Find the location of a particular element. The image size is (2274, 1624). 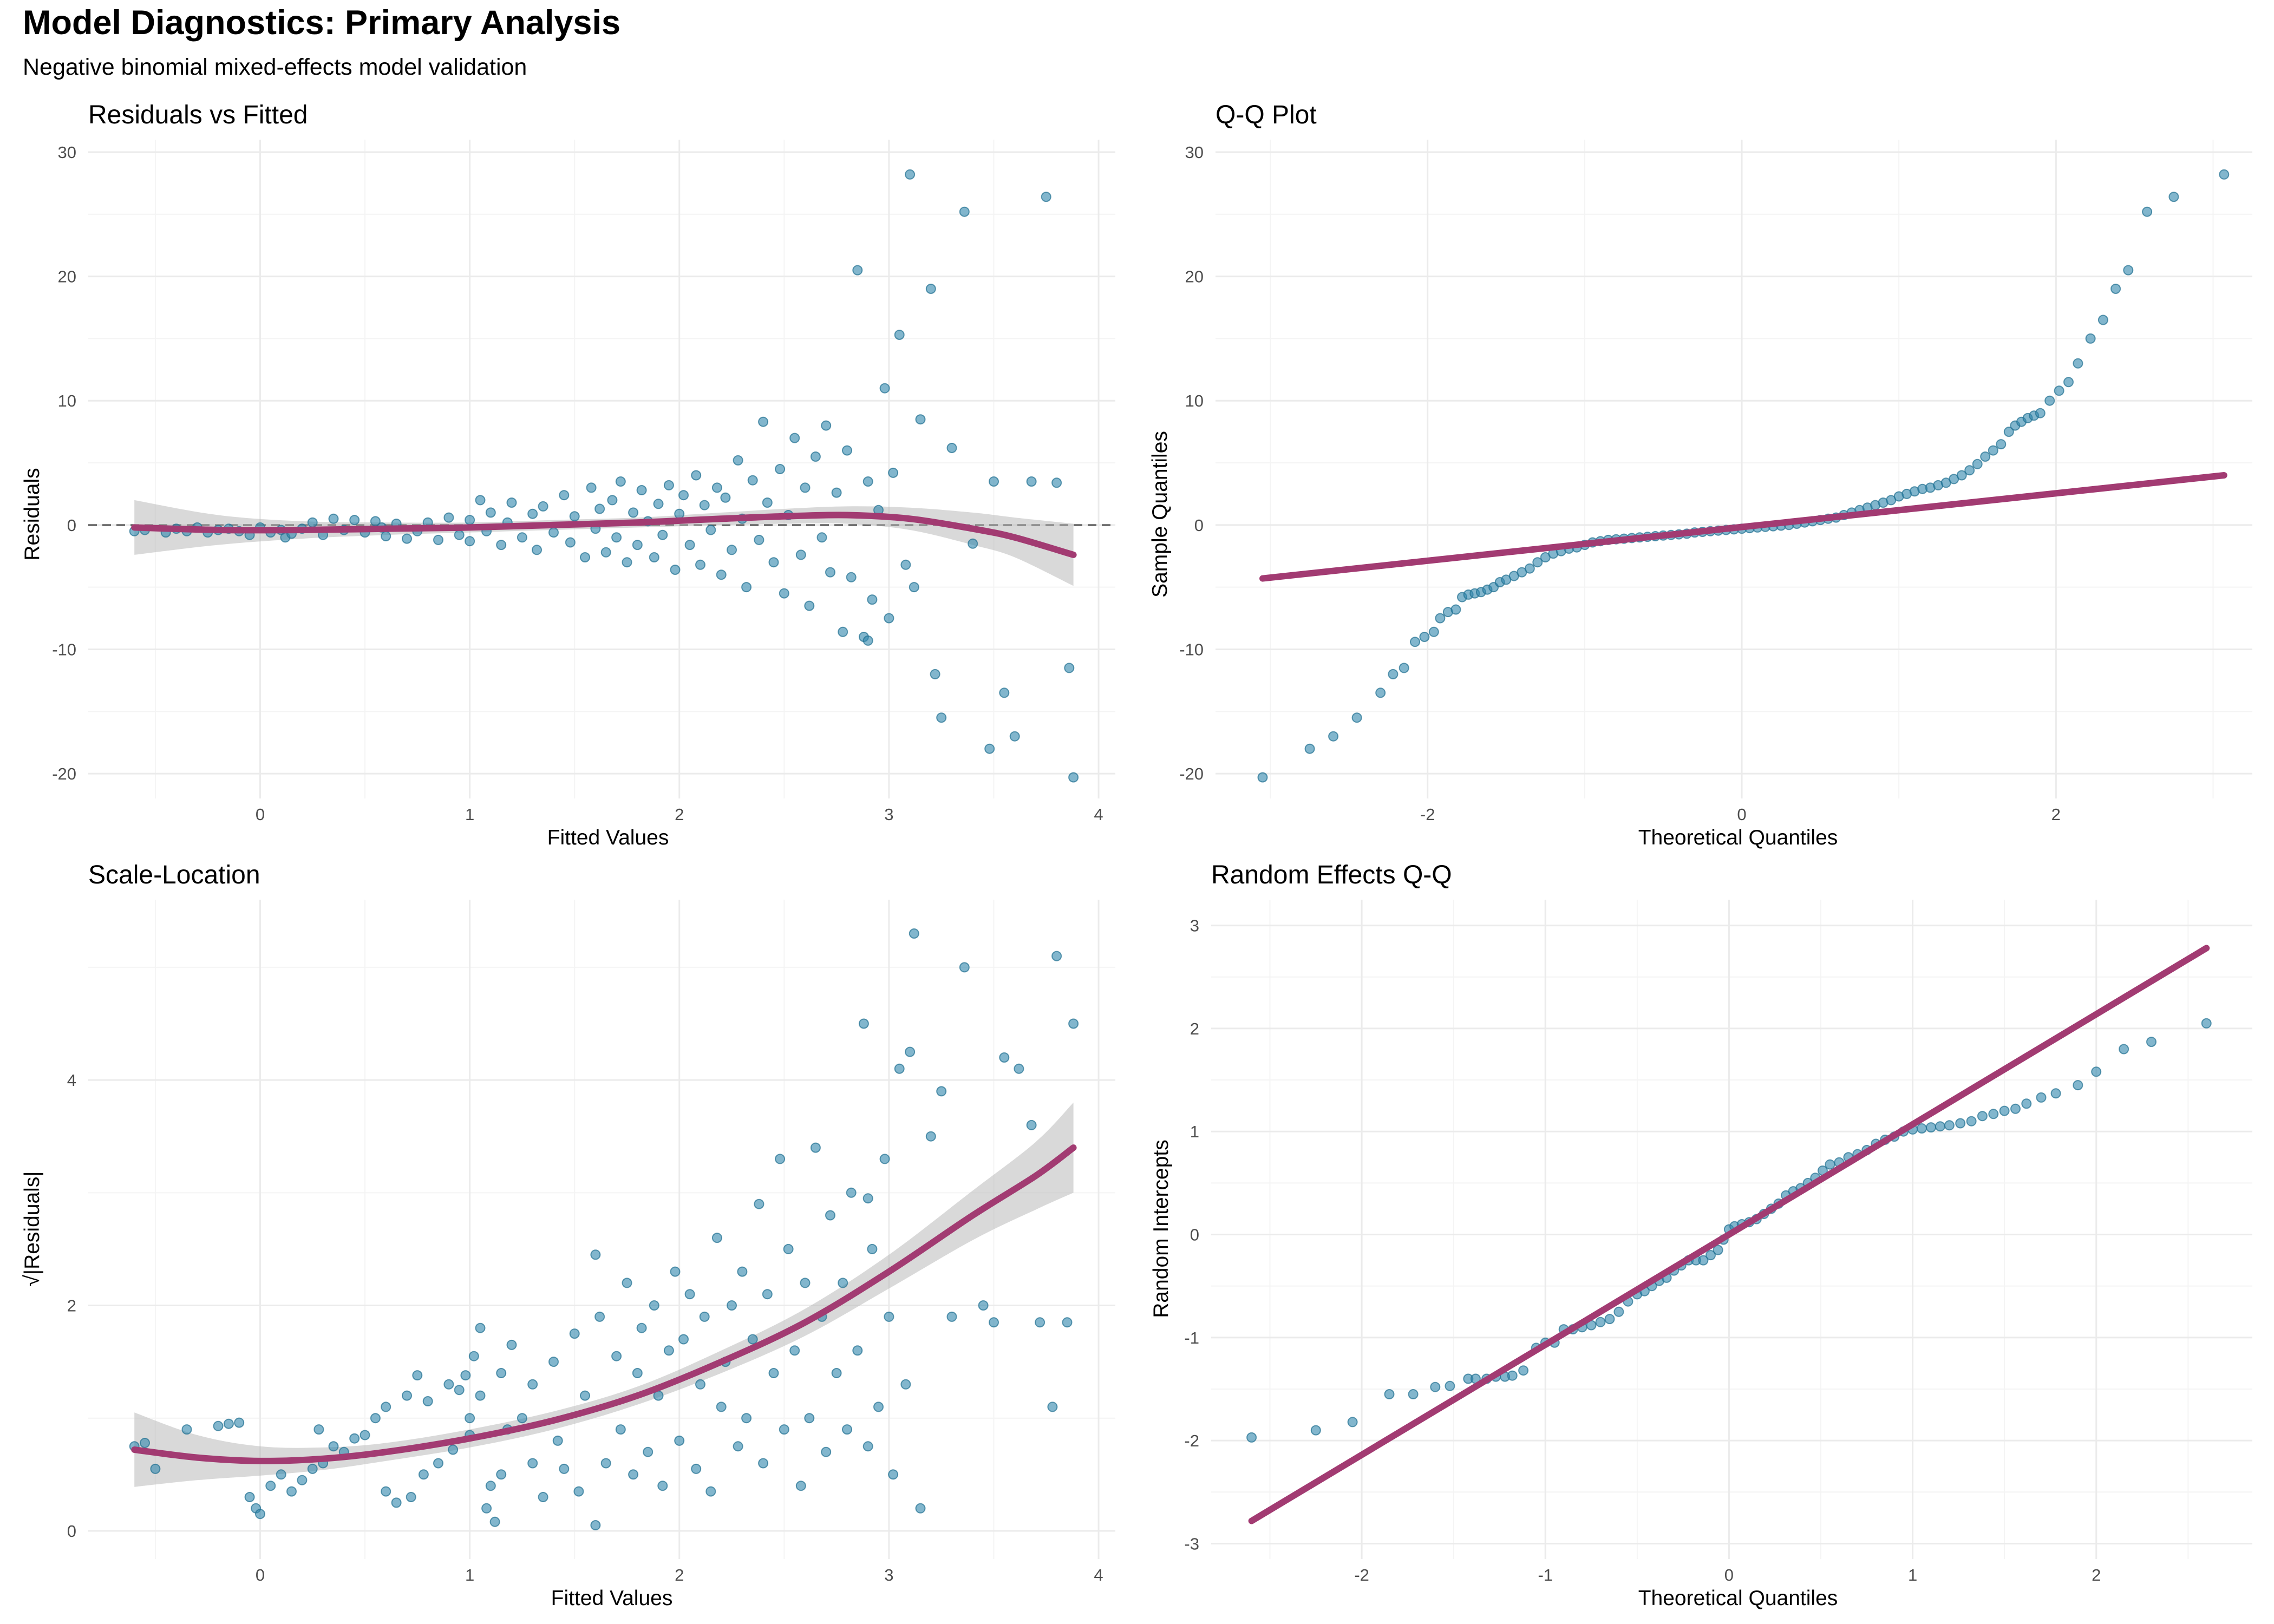

x-tick-label: 4 is located at coordinates (1099, 814).